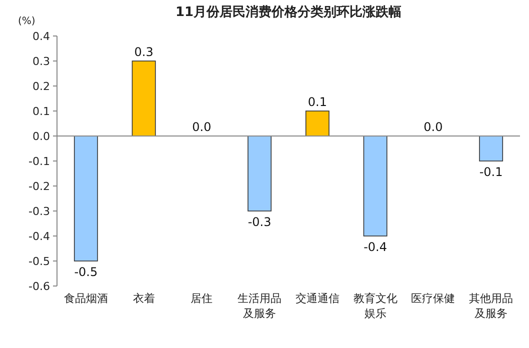 This screenshot has height=348, width=529. What do you see at coordinates (491, 306) in the screenshot?
I see `x-tick-label: 其他用品及服务` at bounding box center [491, 306].